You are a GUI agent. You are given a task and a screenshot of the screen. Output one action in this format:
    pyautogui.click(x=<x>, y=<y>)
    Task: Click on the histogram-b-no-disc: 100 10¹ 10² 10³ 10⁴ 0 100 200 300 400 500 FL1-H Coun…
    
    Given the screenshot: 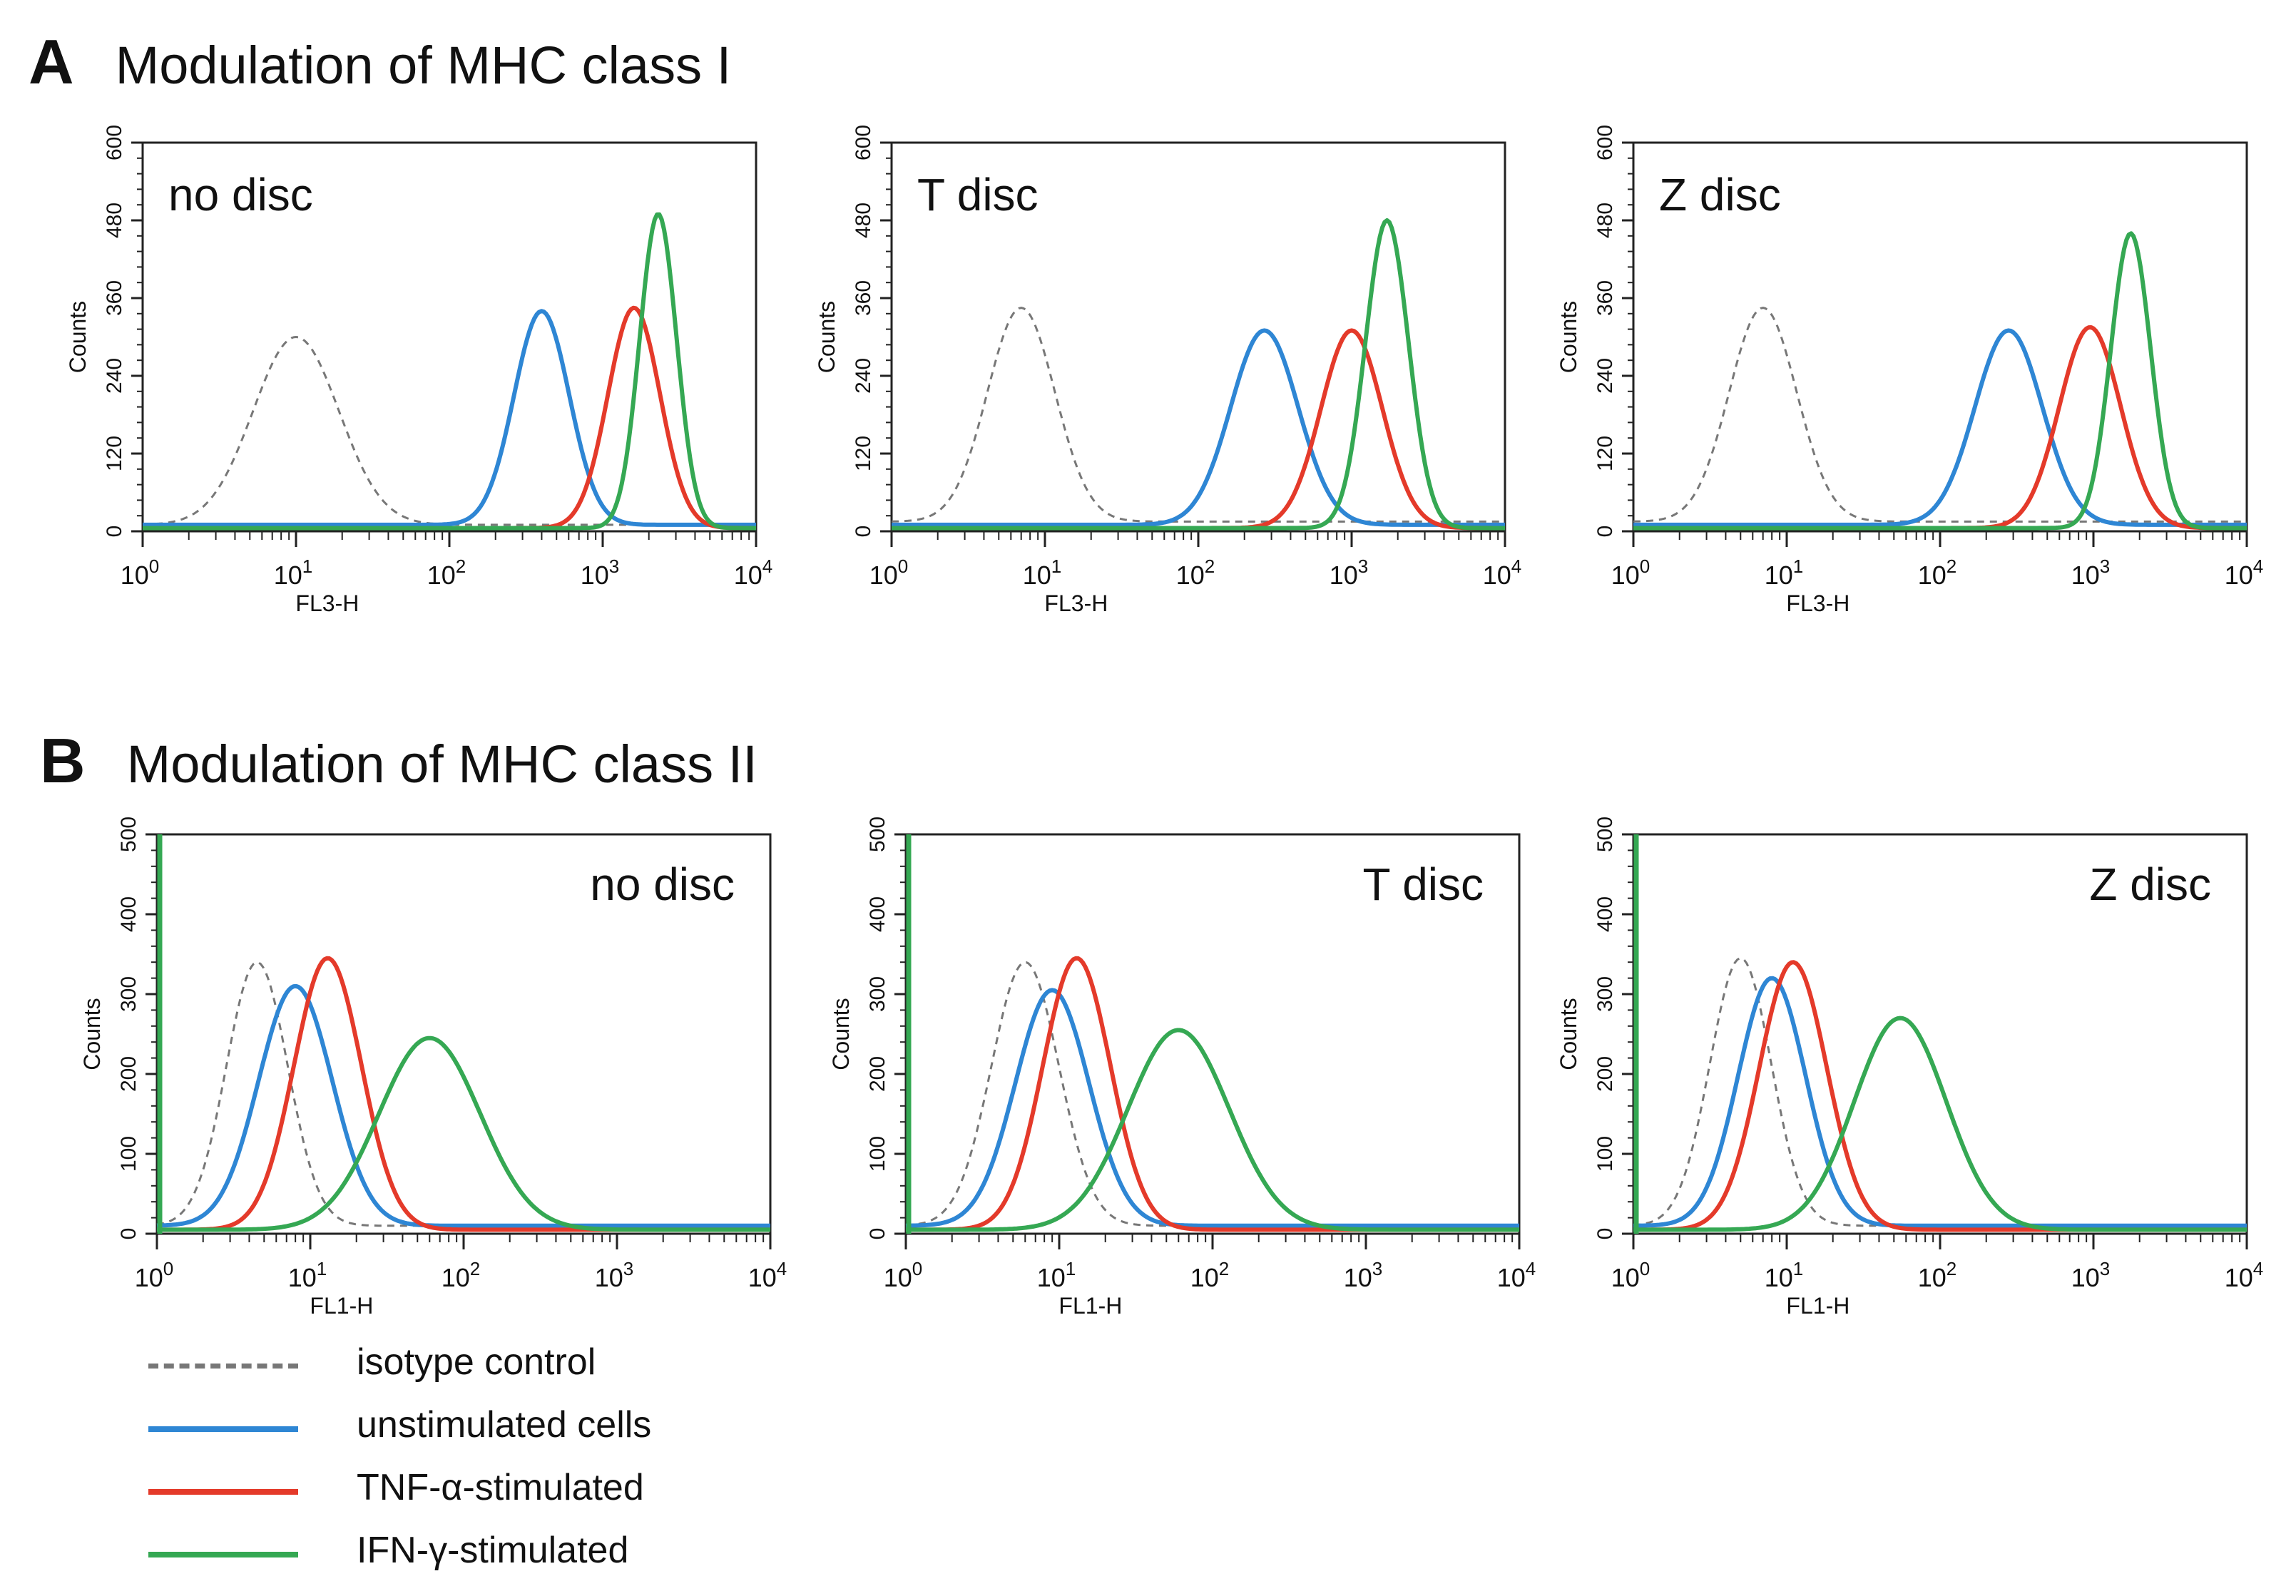 What is the action you would take?
    pyautogui.click(x=433, y=1068)
    